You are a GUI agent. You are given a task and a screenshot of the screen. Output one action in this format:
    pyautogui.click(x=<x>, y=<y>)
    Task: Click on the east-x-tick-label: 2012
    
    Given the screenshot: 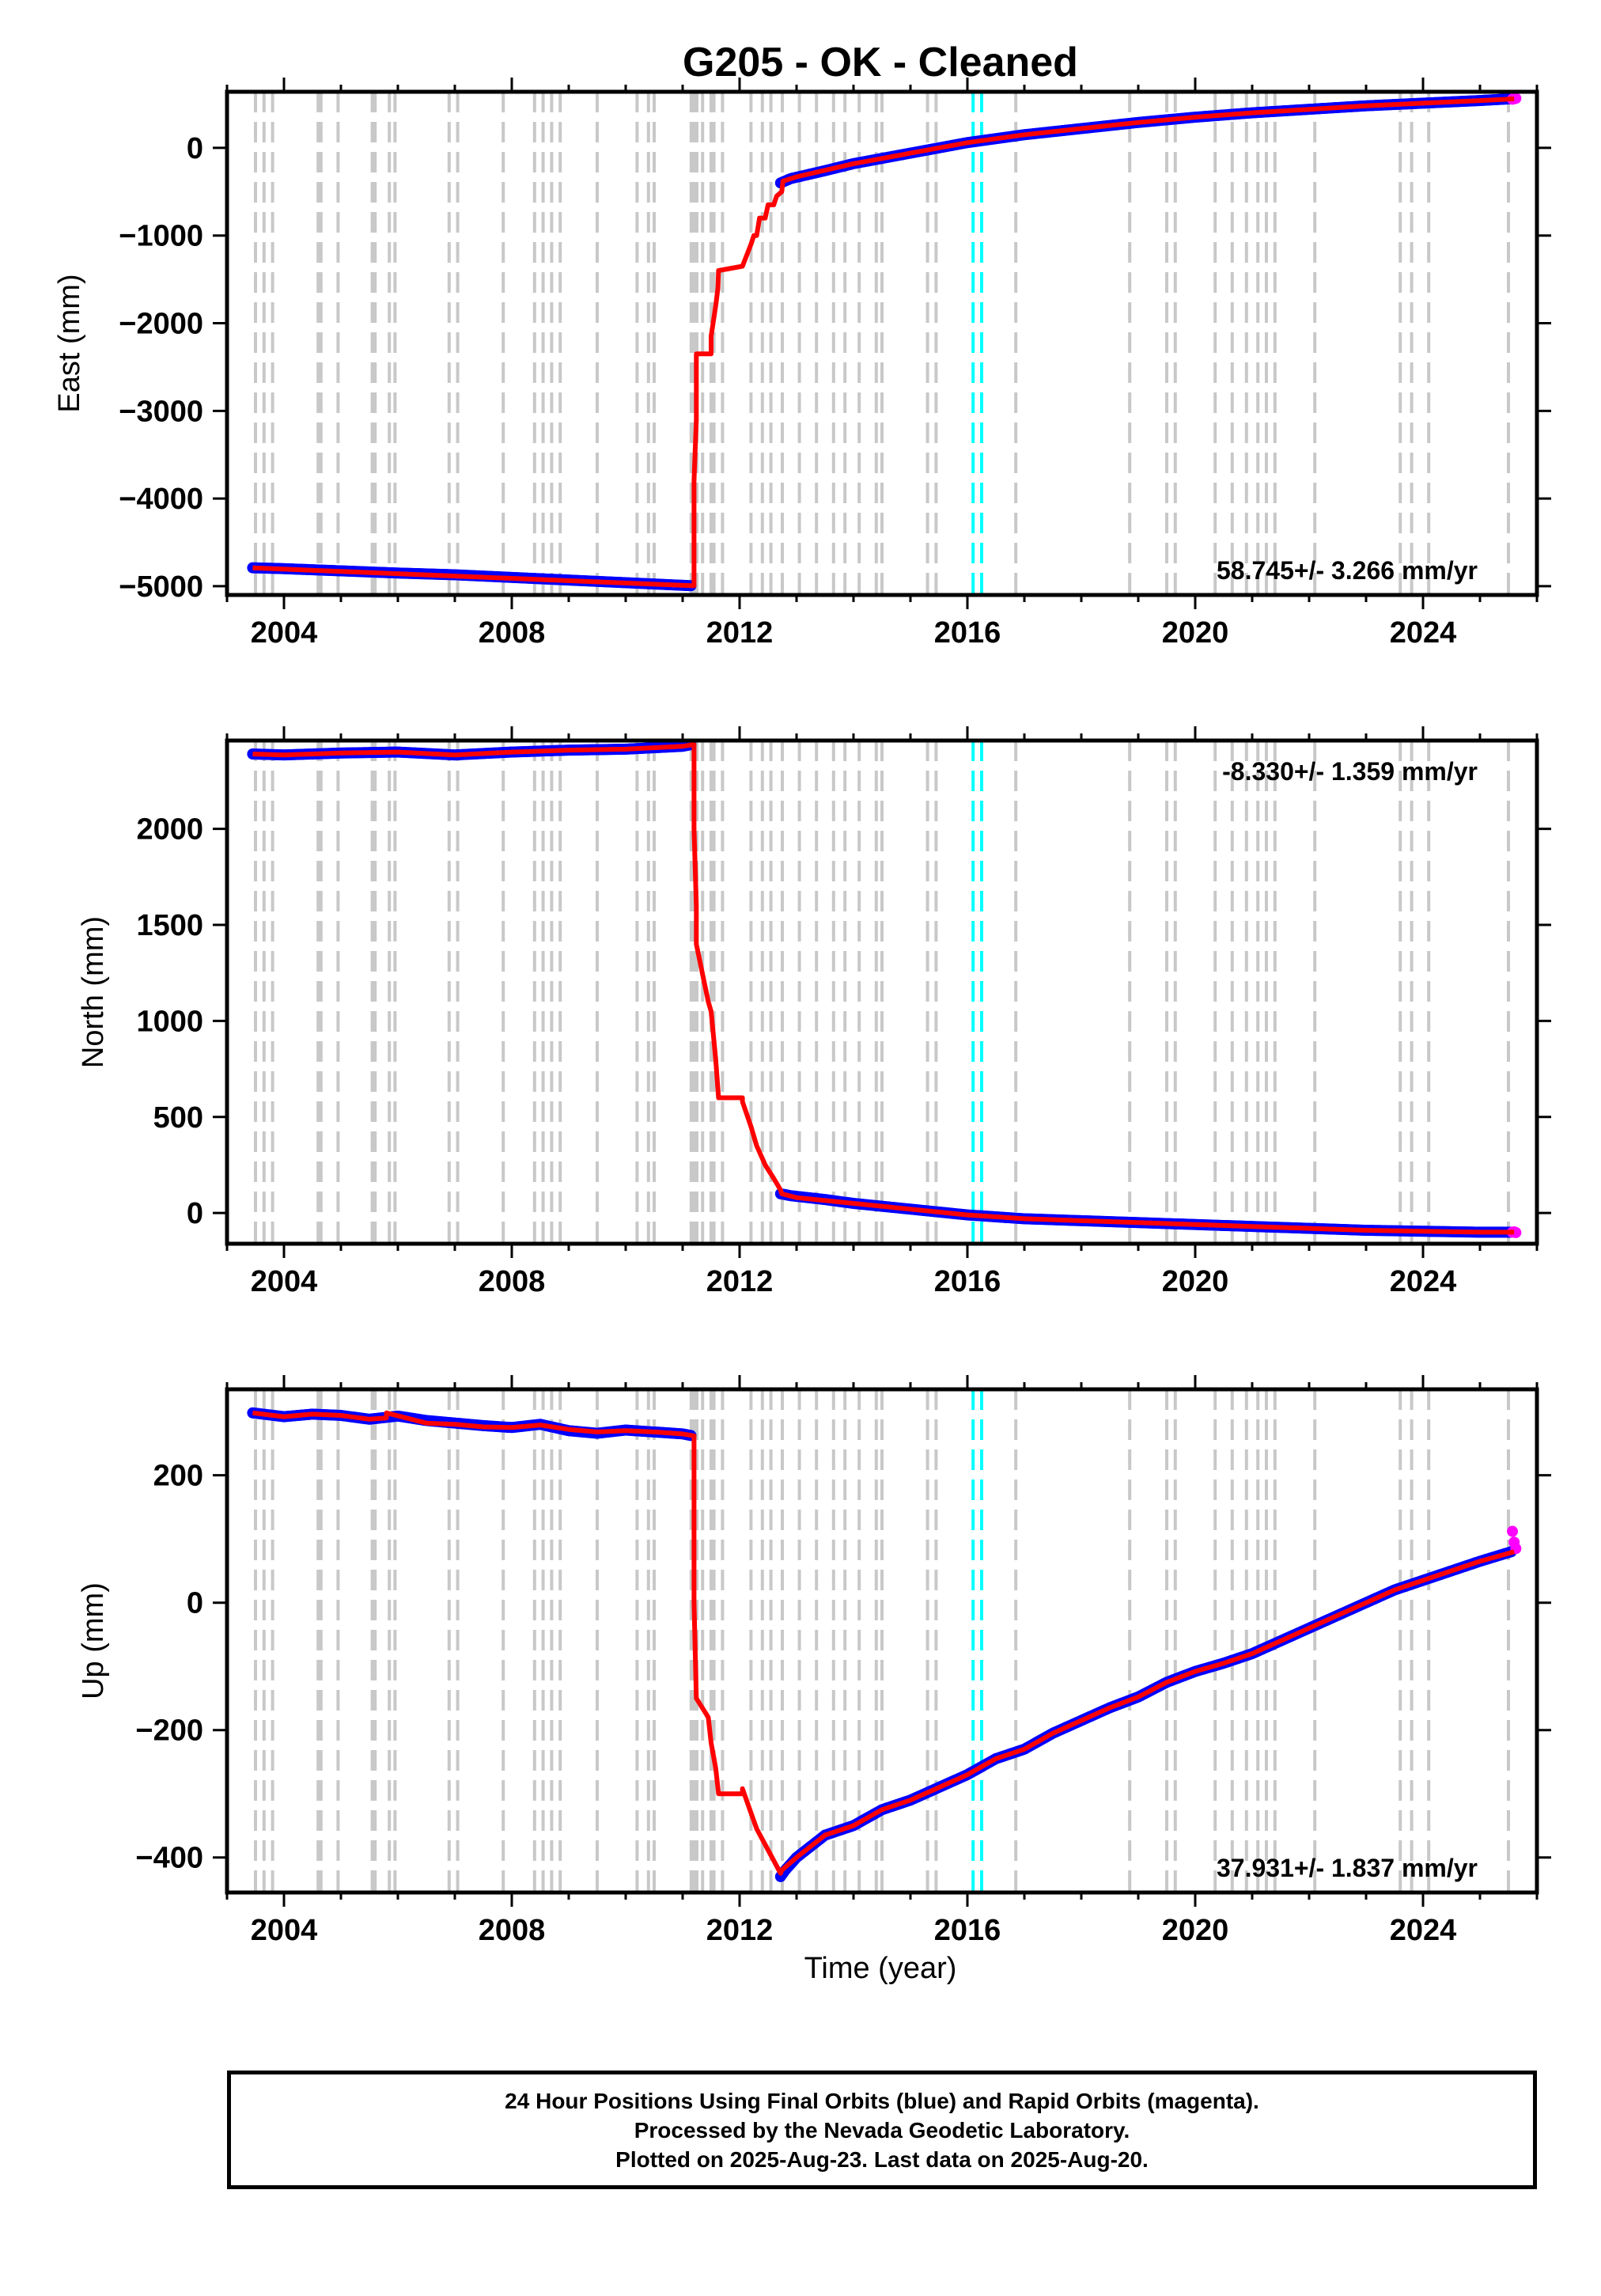 What is the action you would take?
    pyautogui.click(x=740, y=633)
    